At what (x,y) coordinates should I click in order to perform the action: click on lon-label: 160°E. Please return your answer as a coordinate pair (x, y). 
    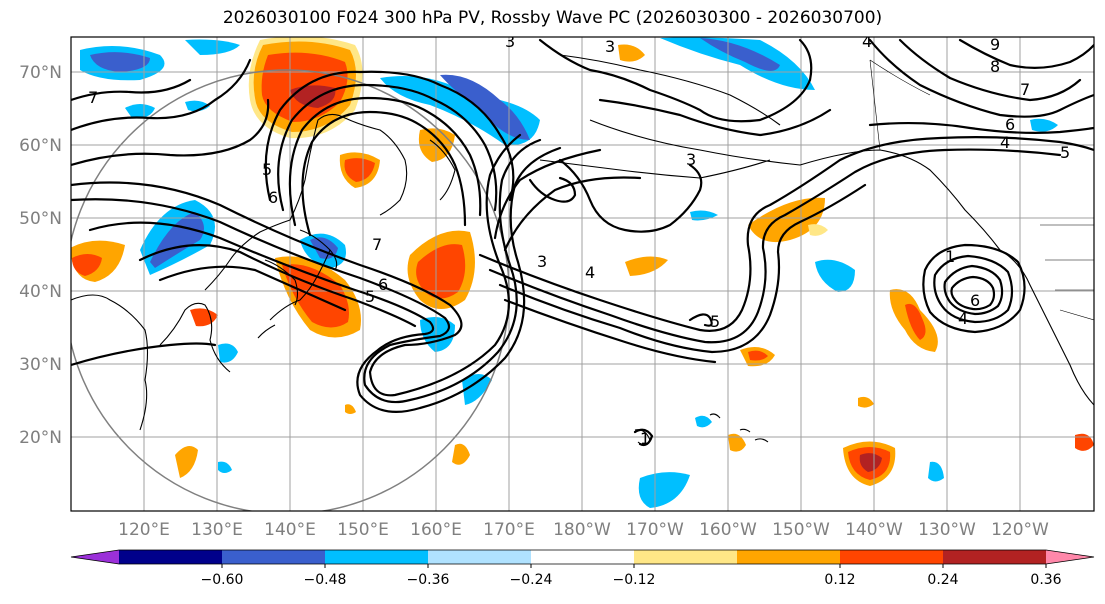
    Looking at the image, I should click on (436, 530).